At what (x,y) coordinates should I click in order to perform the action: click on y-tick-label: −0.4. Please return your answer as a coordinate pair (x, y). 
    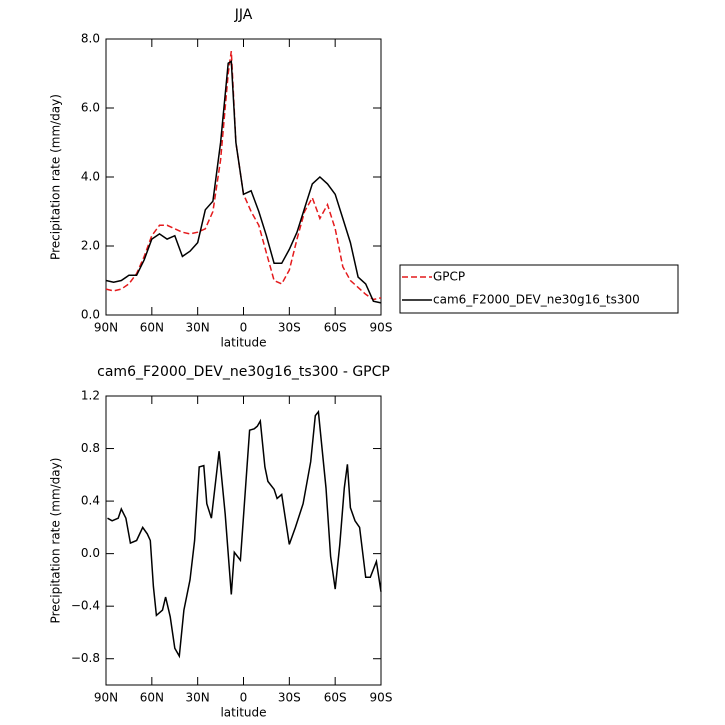
    Looking at the image, I should click on (85, 606).